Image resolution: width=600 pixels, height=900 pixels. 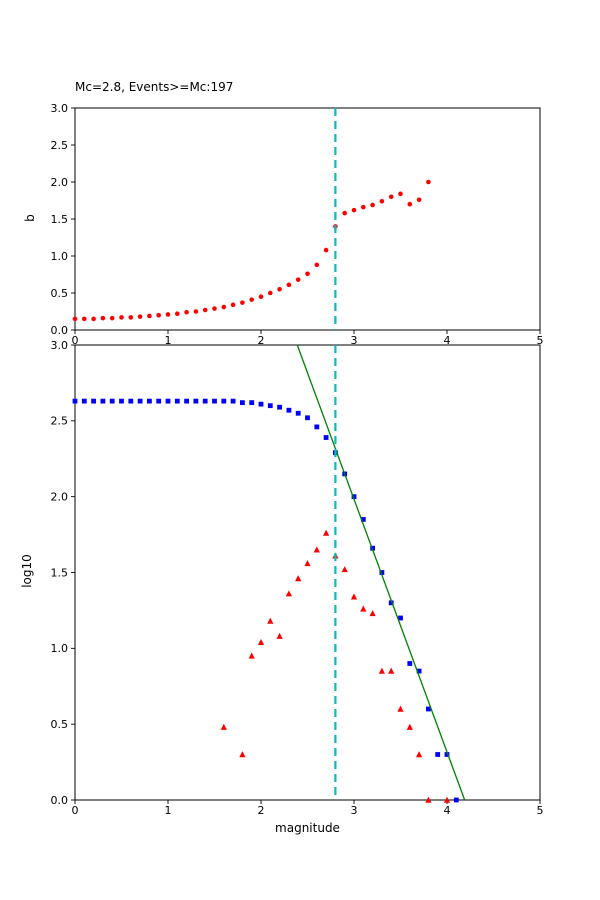 I want to click on x-tick-label: 0, so click(x=75, y=340).